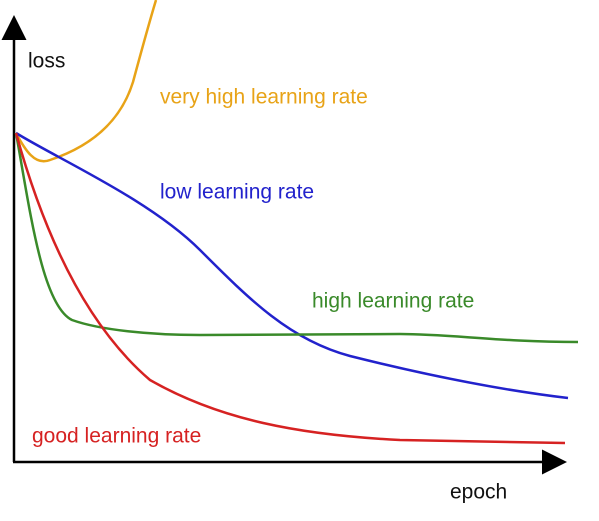 The height and width of the screenshot is (521, 599). Describe the element at coordinates (46, 61) in the screenshot. I see `y-axis-label: loss` at that location.